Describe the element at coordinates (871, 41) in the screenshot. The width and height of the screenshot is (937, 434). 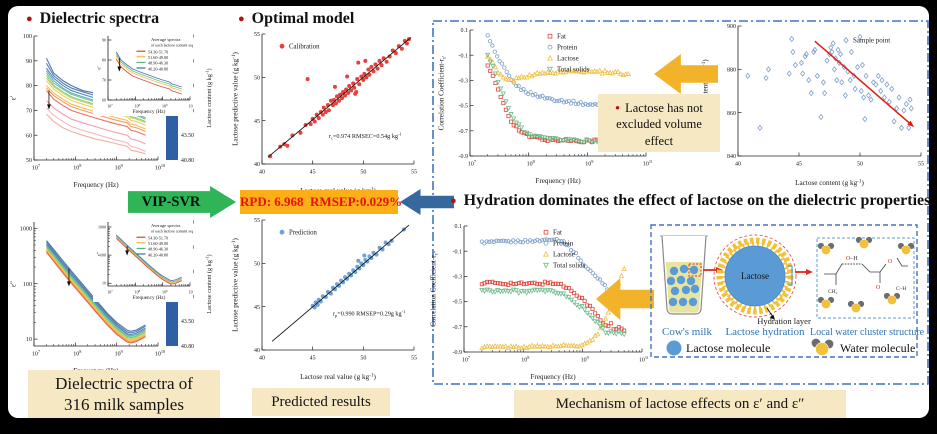
I see `svg-text: Sample point` at that location.